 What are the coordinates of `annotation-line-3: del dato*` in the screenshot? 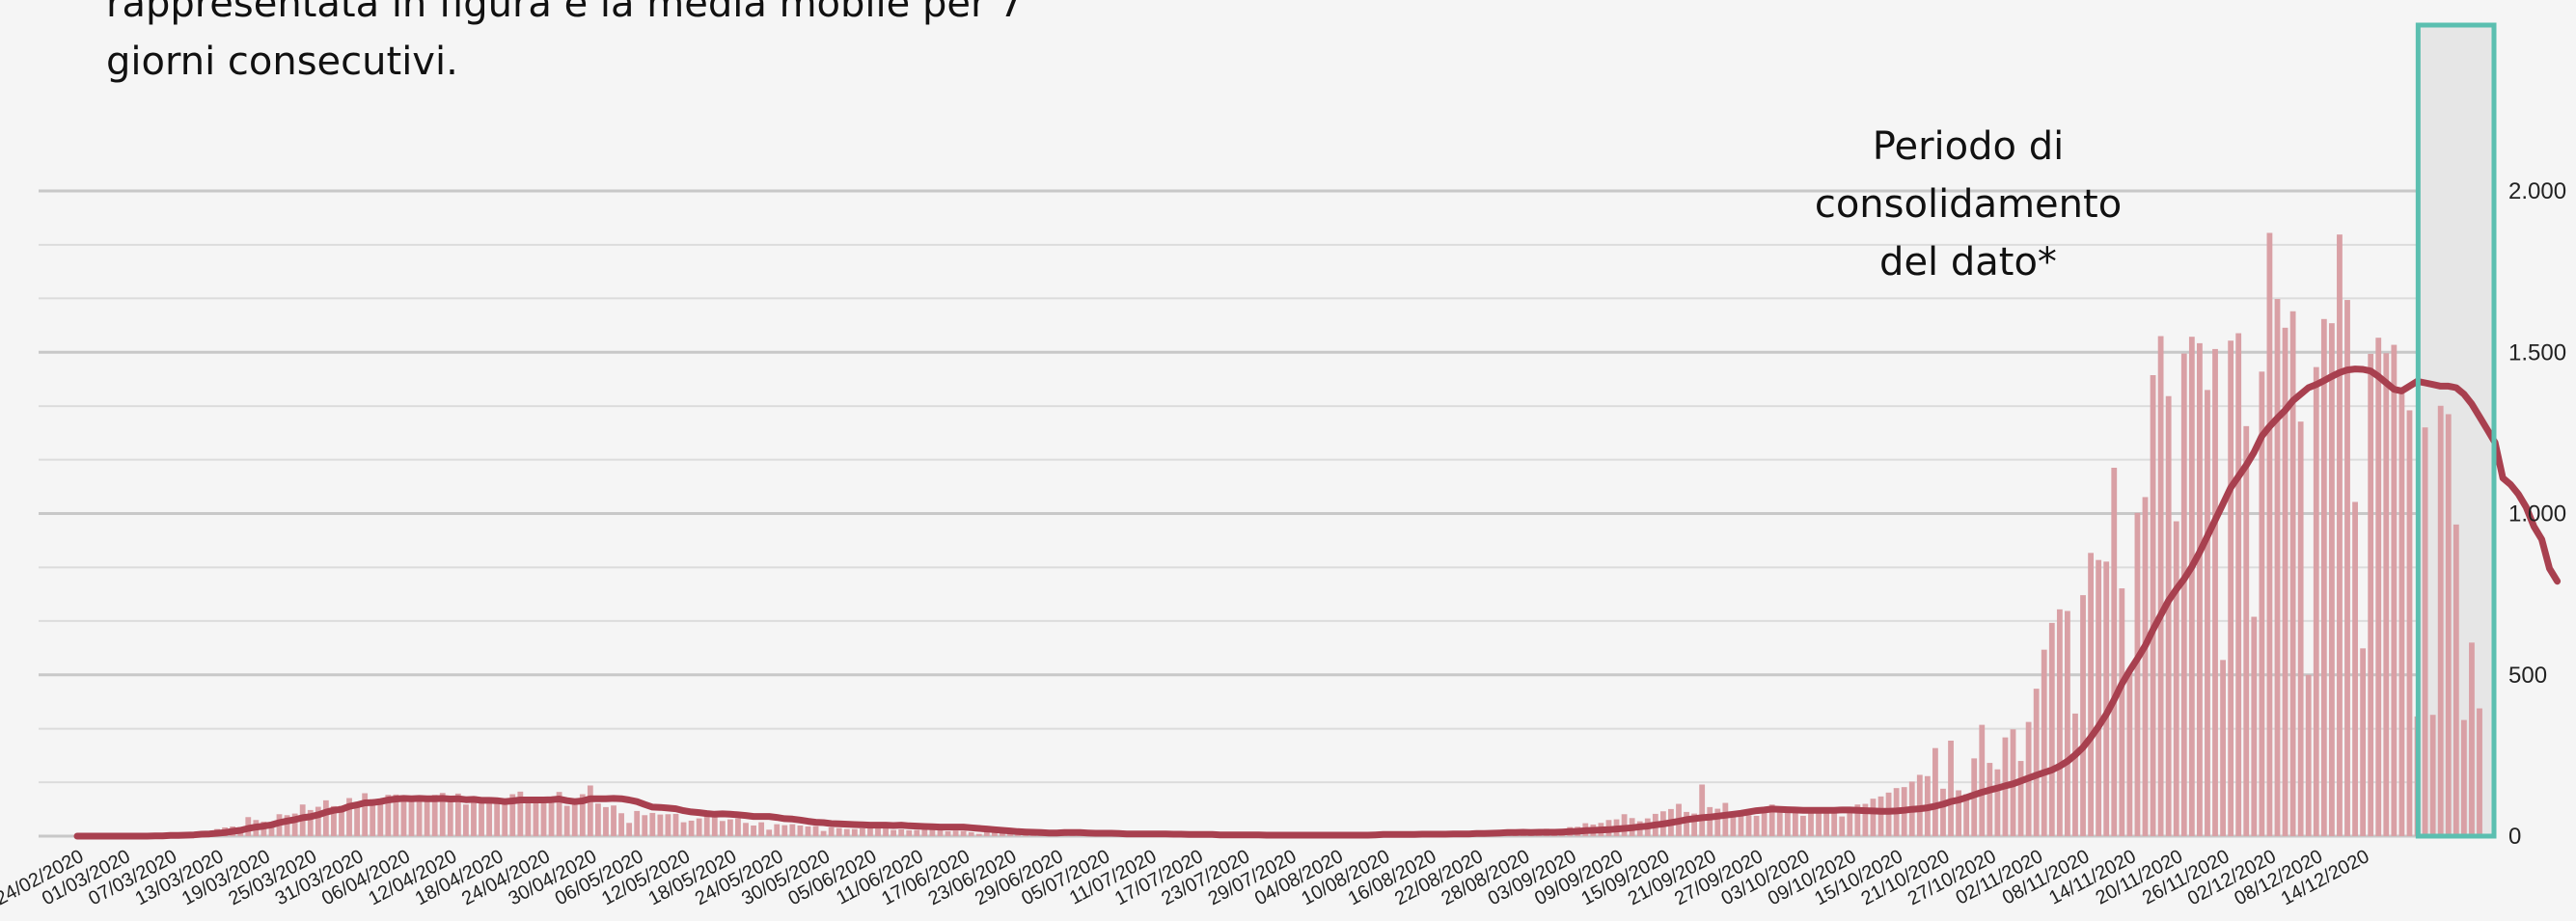 It's located at (1968, 262).